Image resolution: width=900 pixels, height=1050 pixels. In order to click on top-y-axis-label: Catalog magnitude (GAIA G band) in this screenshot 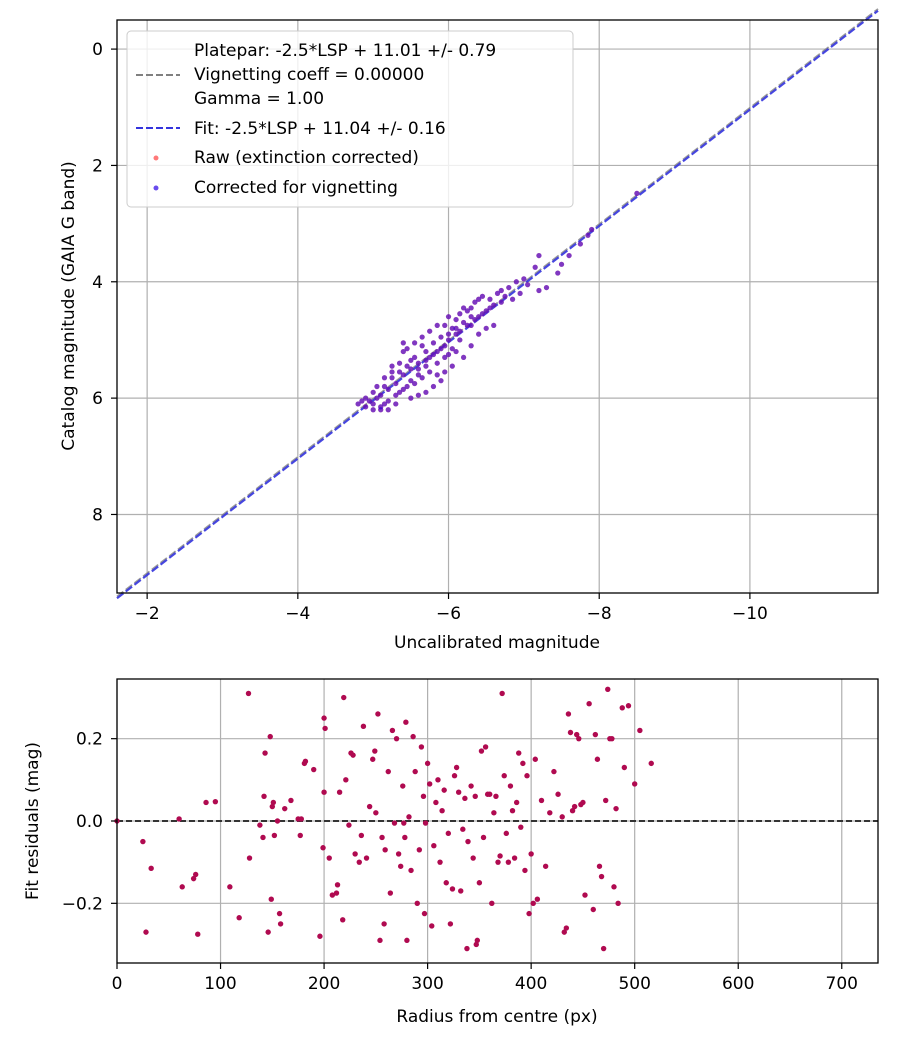, I will do `click(69, 306)`.